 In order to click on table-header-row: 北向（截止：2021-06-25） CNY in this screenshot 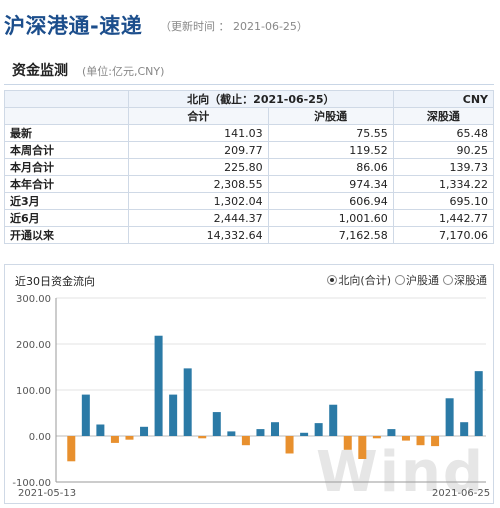, I will do `click(249, 99)`.